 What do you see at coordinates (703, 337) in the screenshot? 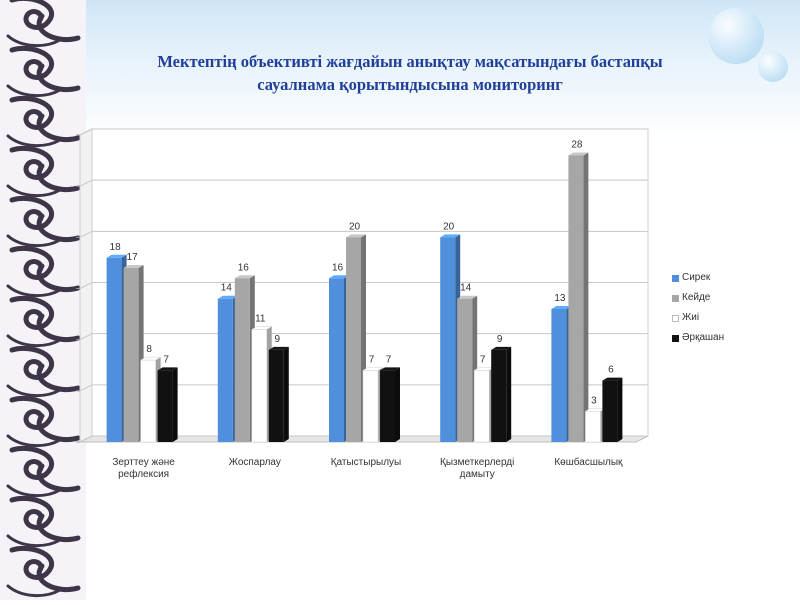
I see `legend-label: Әрқашан` at bounding box center [703, 337].